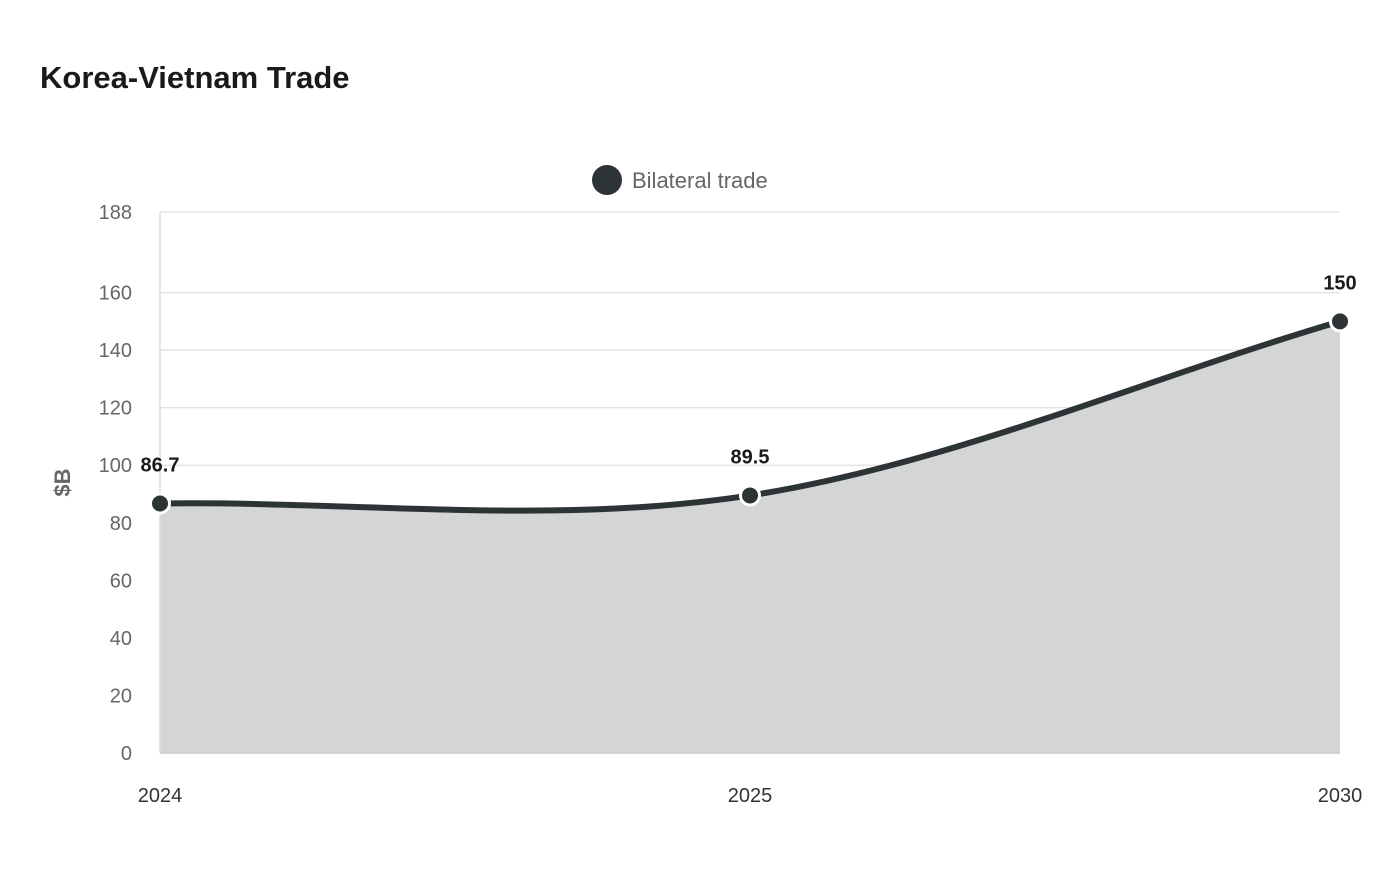  Describe the element at coordinates (115, 213) in the screenshot. I see `y-tick-label: 188` at that location.